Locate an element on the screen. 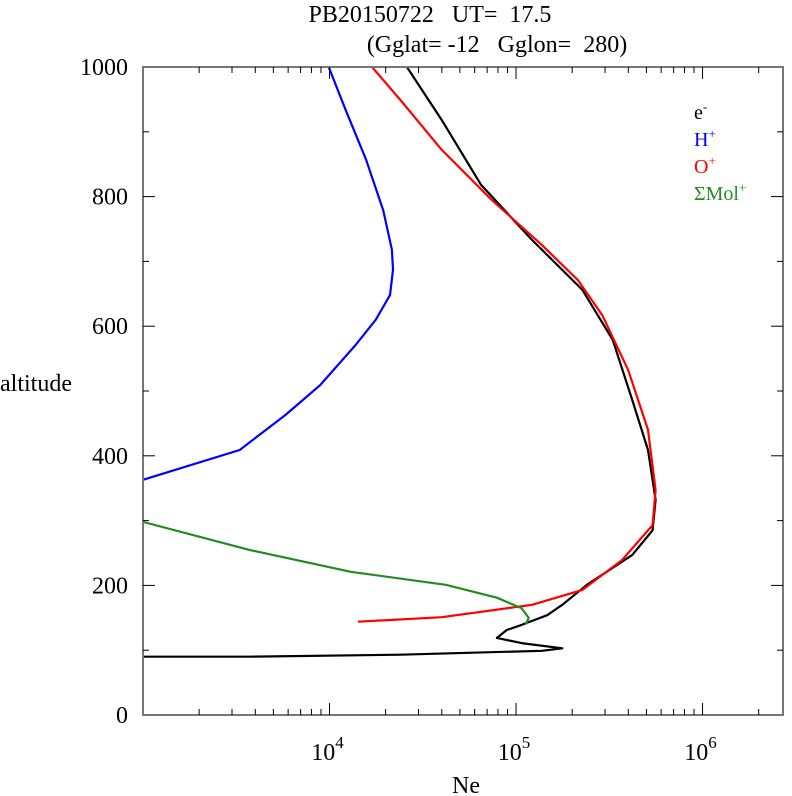  x-tick-label-exponent: 5 is located at coordinates (526, 742).